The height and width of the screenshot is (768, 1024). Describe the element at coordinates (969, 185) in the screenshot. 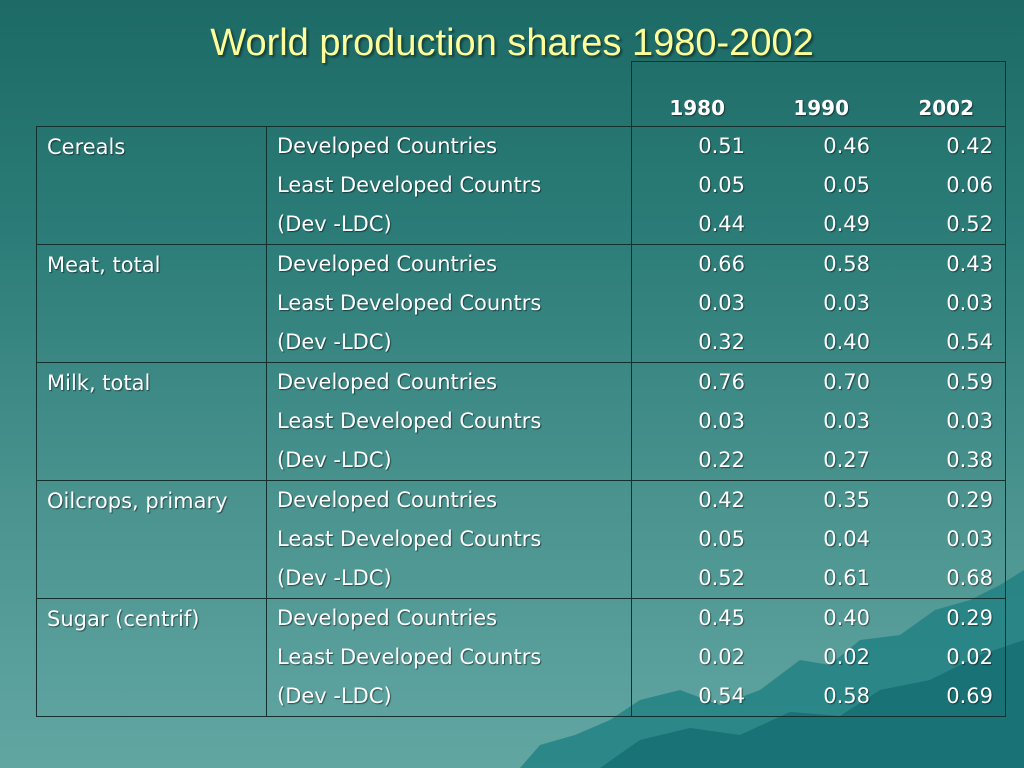

I see `share-value-2002: 0.06` at that location.